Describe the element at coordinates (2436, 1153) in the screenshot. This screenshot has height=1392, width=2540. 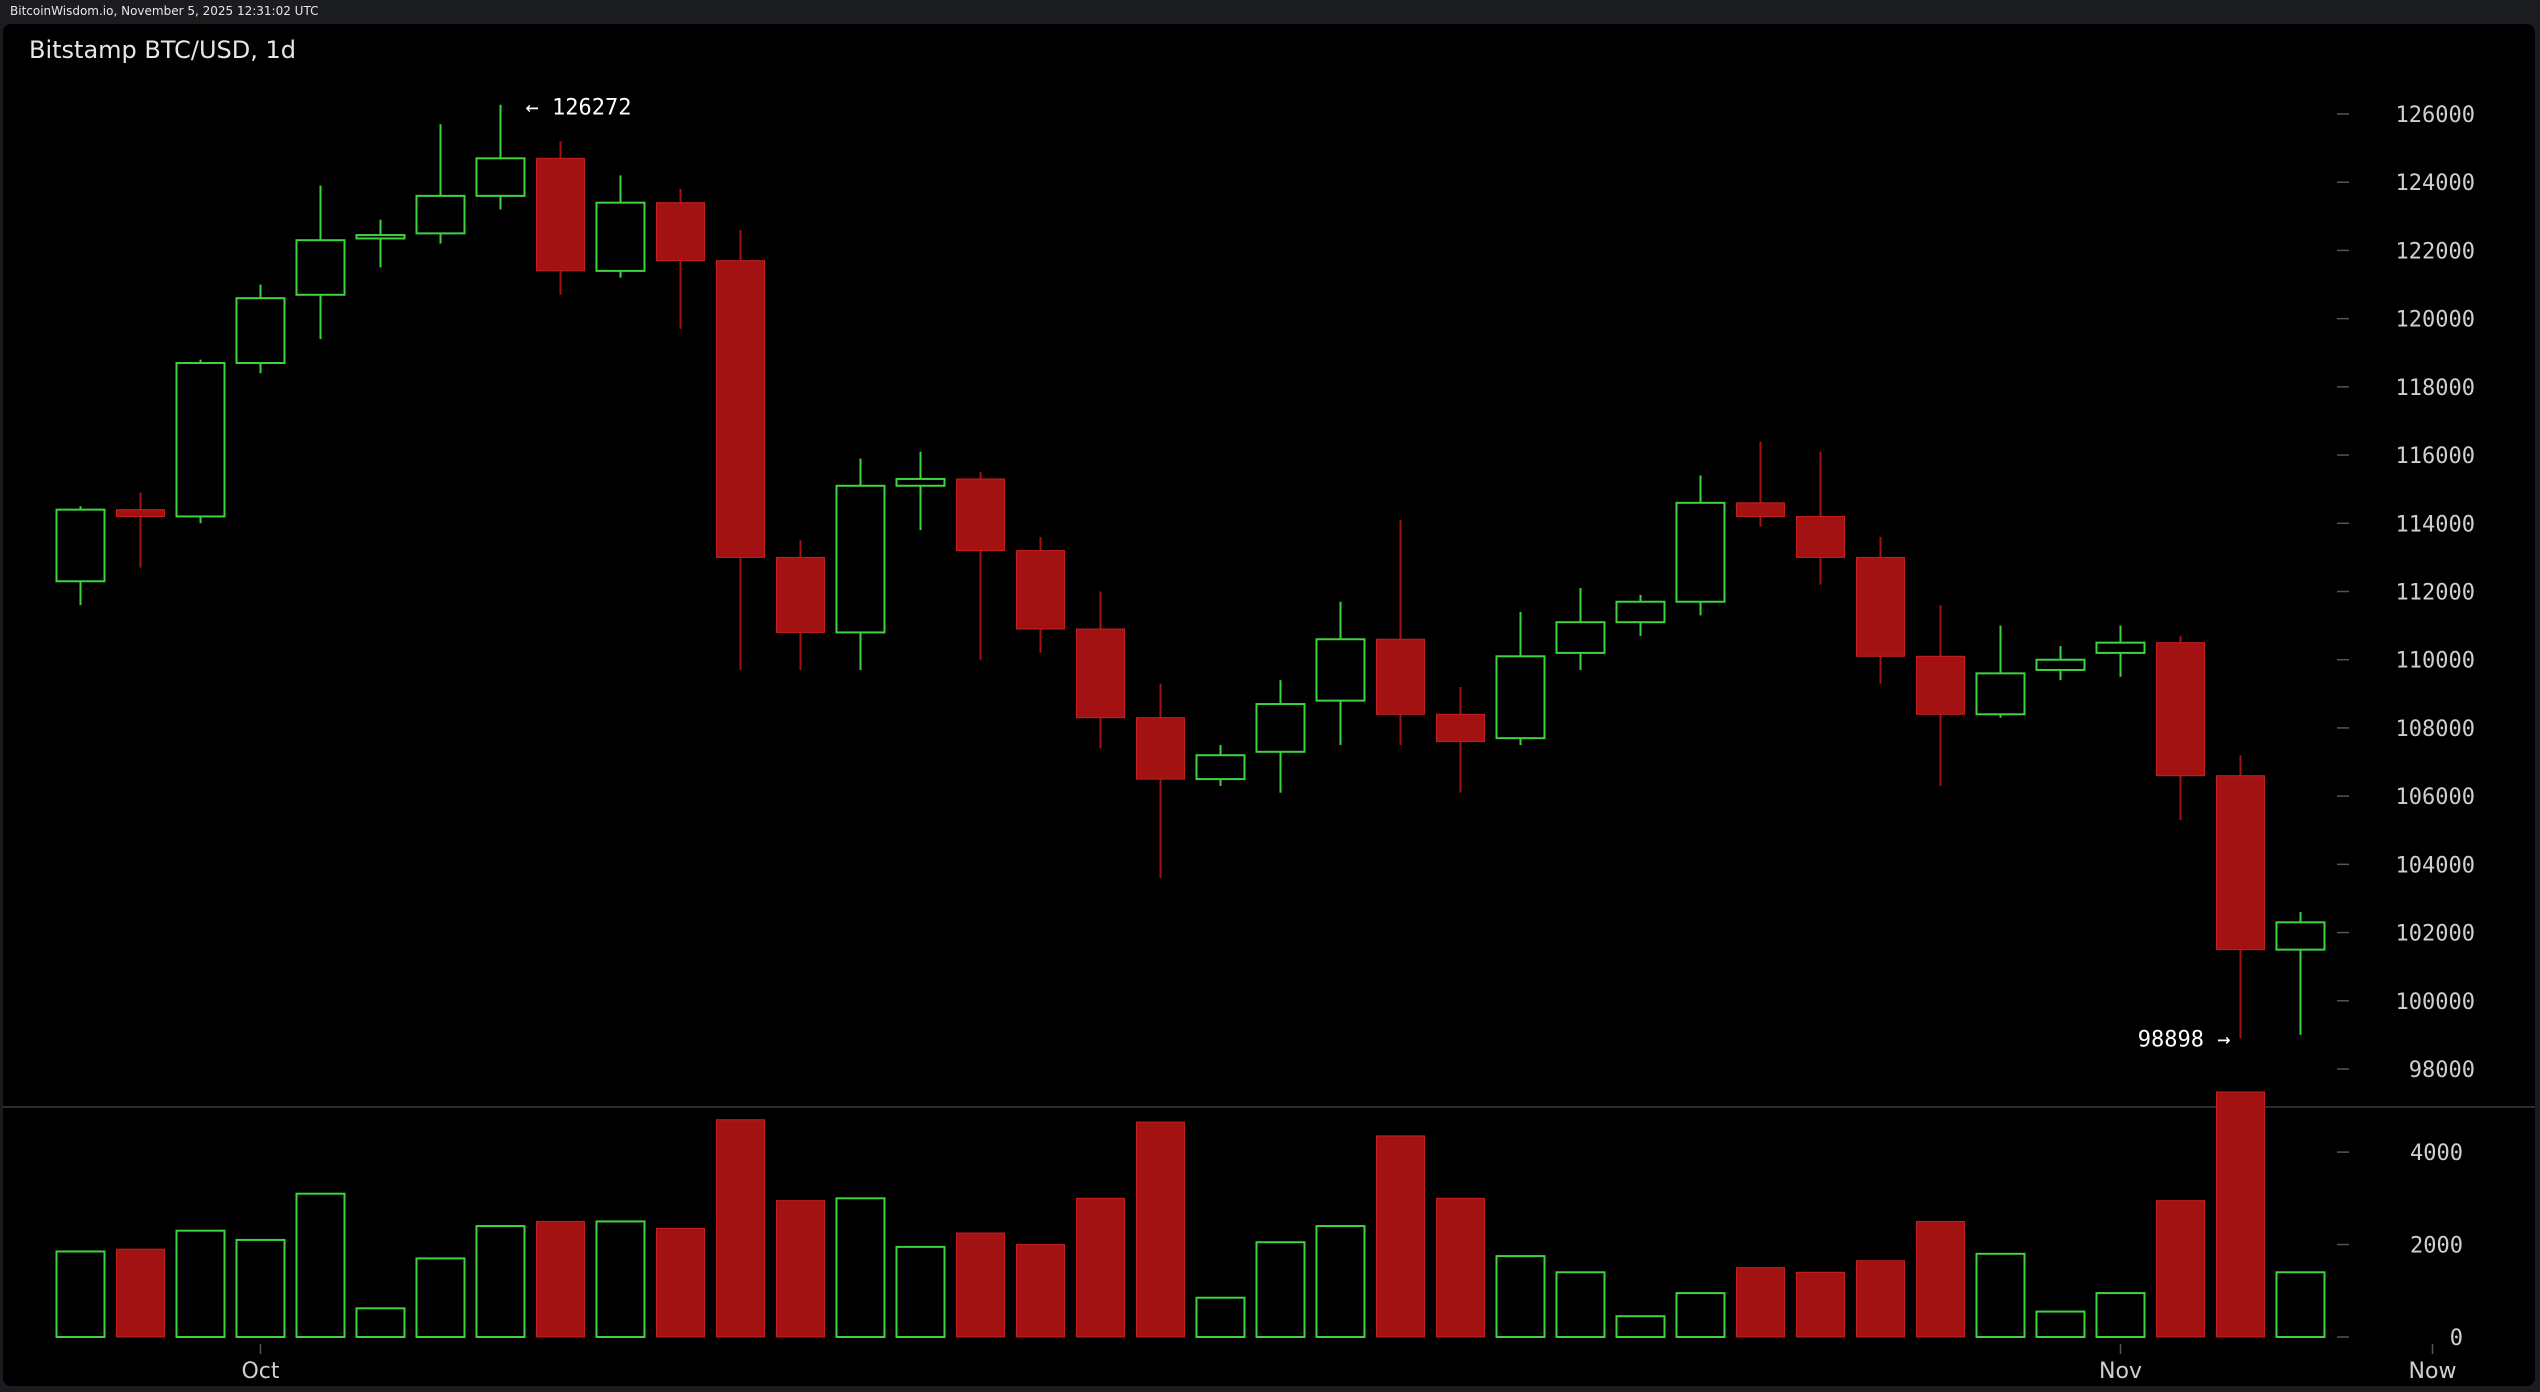
I see `volume-tick-label: 4000` at that location.